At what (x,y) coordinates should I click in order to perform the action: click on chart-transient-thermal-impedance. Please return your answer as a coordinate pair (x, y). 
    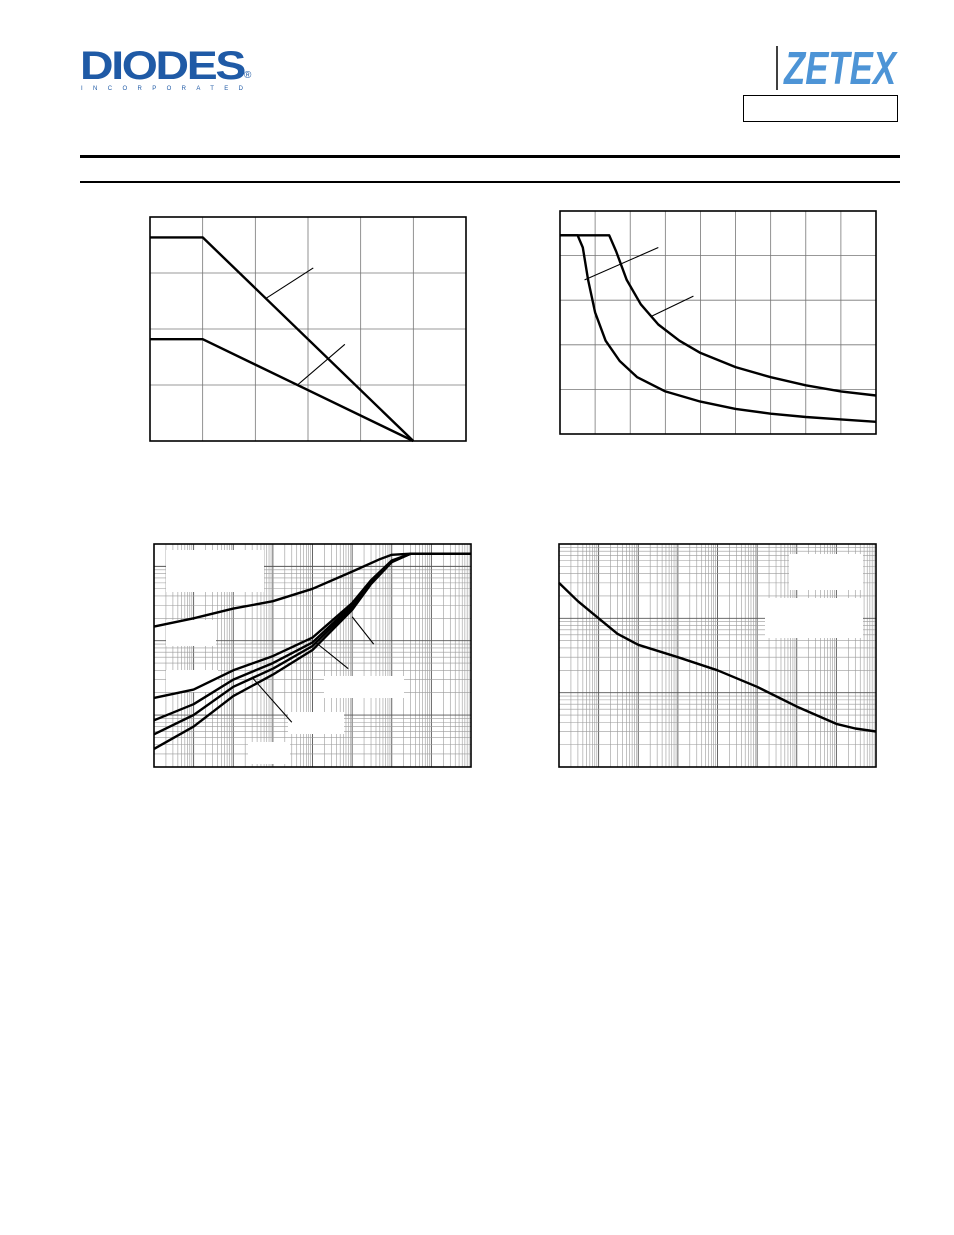
    Looking at the image, I should click on (312, 655).